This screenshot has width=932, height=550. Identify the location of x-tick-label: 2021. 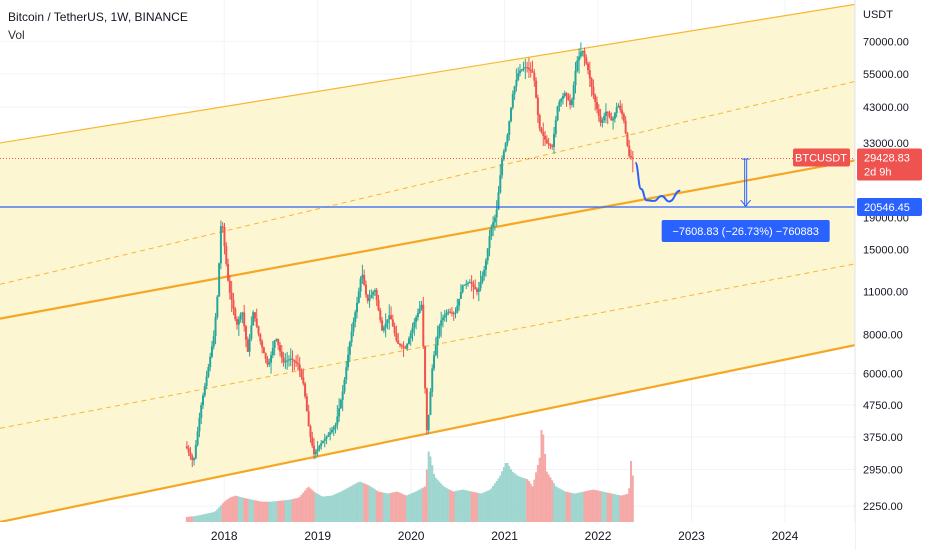
(504, 536).